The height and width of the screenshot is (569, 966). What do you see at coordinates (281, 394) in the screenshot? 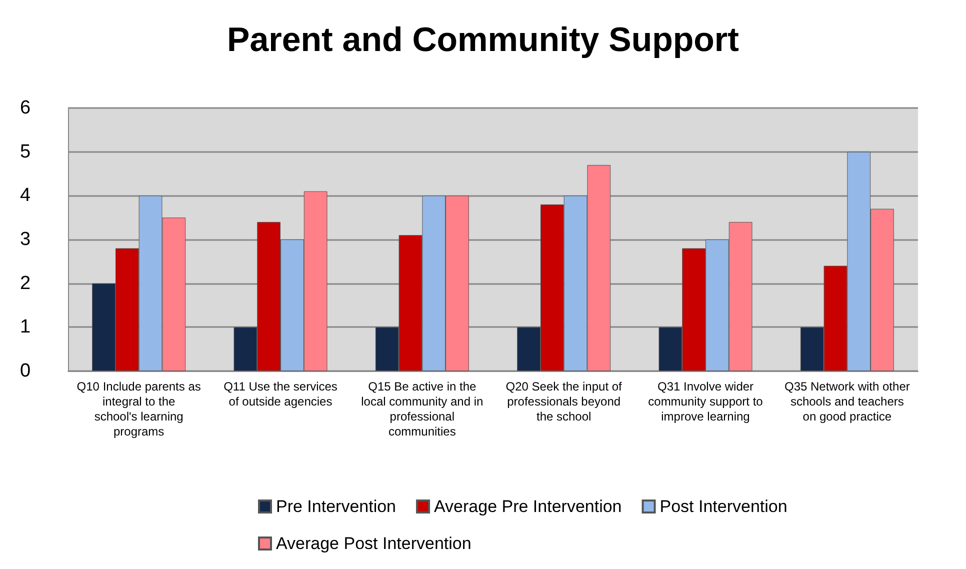
I see `x-tick-label: Q11 Use the services of outside agencies` at bounding box center [281, 394].